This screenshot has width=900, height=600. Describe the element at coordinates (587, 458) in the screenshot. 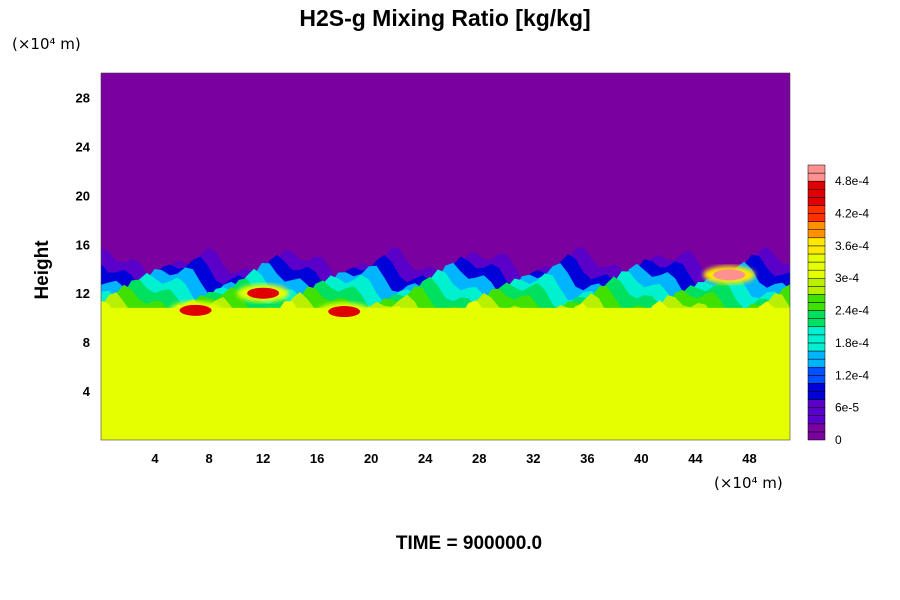

I see `x-tick-label: 36` at that location.